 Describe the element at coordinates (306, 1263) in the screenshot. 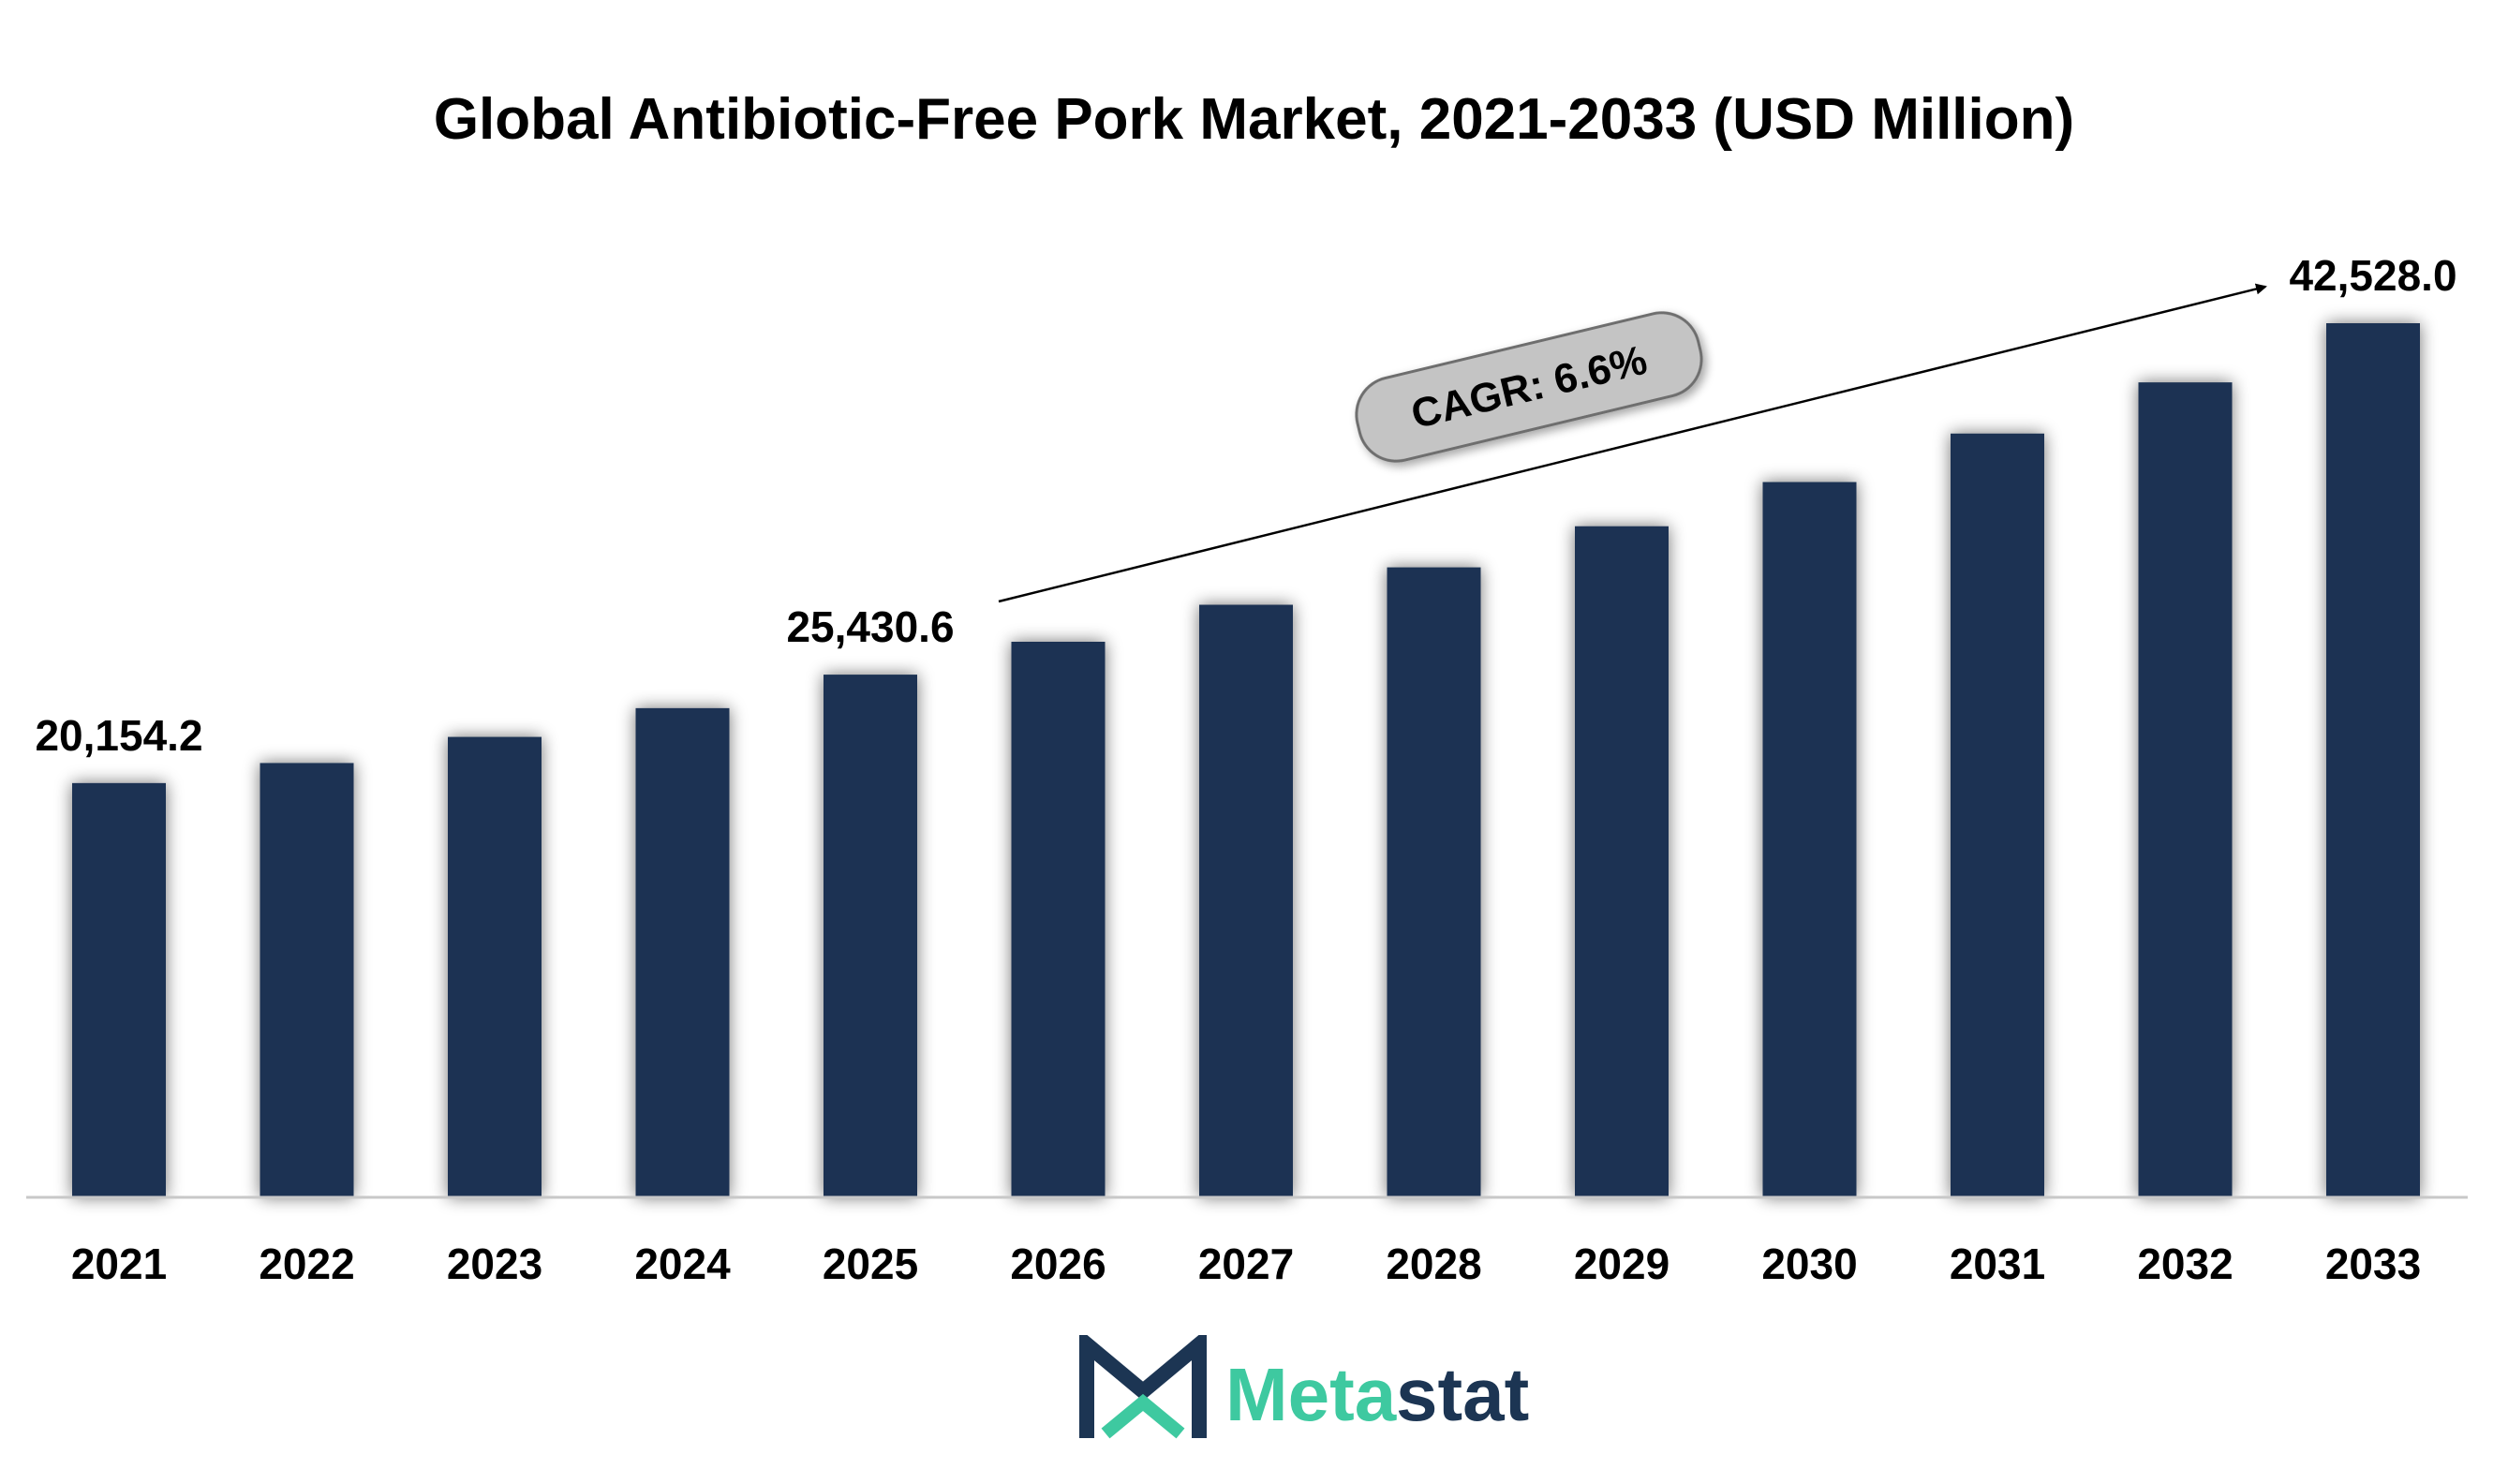

I see `x-tick-label-2022: 2022` at that location.